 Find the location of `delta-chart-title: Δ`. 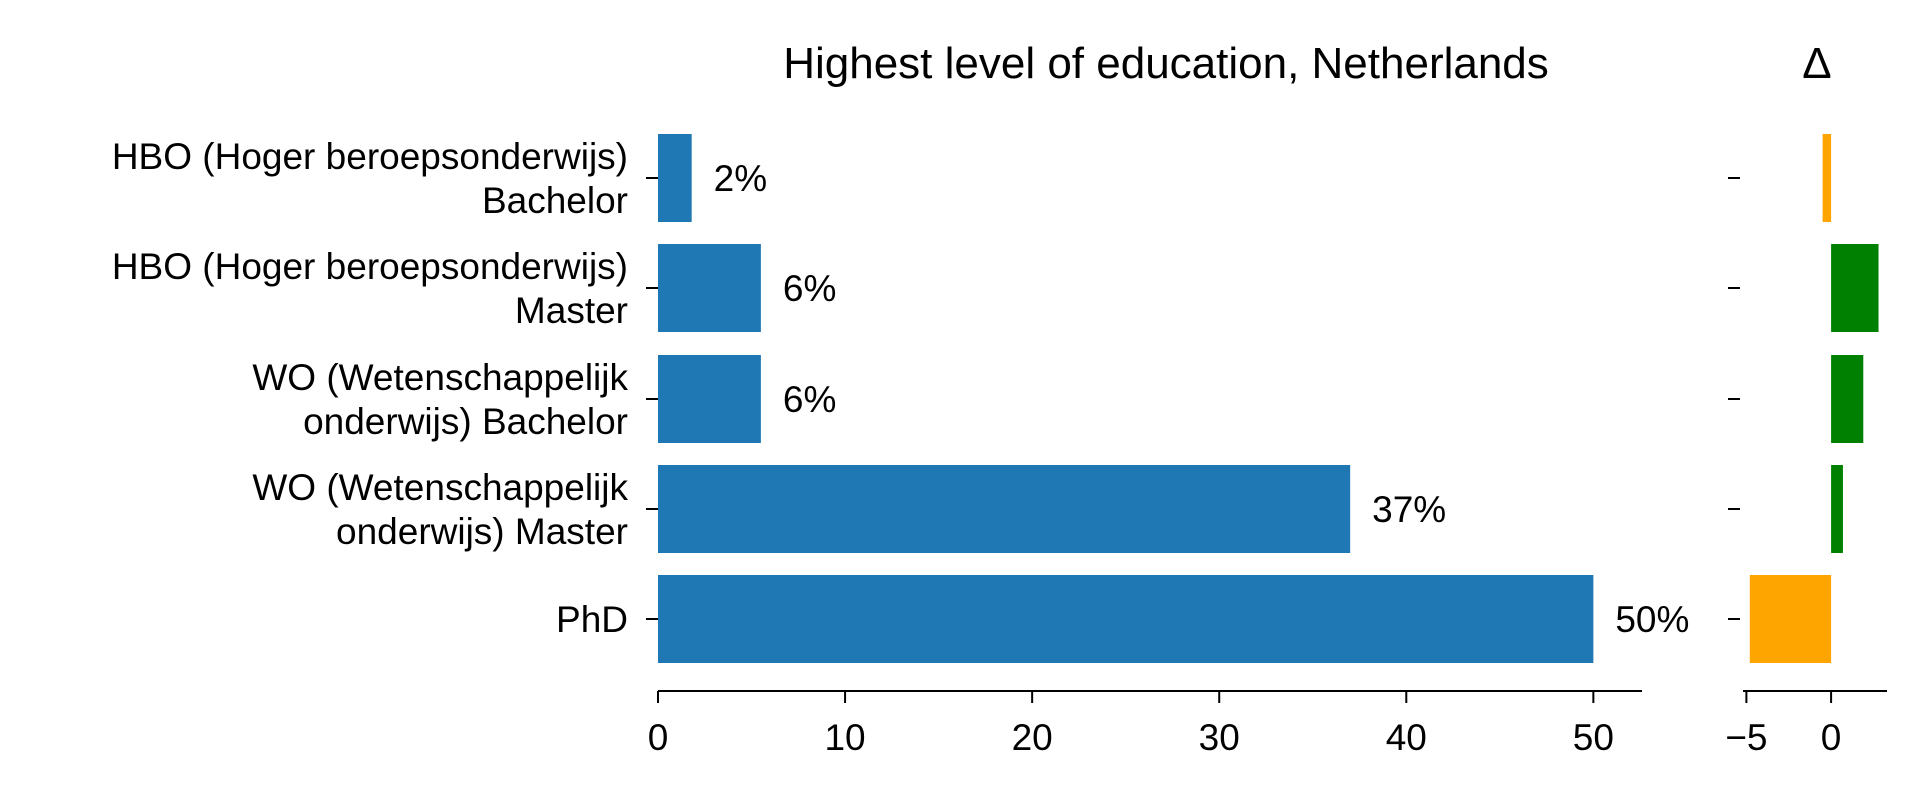

delta-chart-title: Δ is located at coordinates (1816, 63).